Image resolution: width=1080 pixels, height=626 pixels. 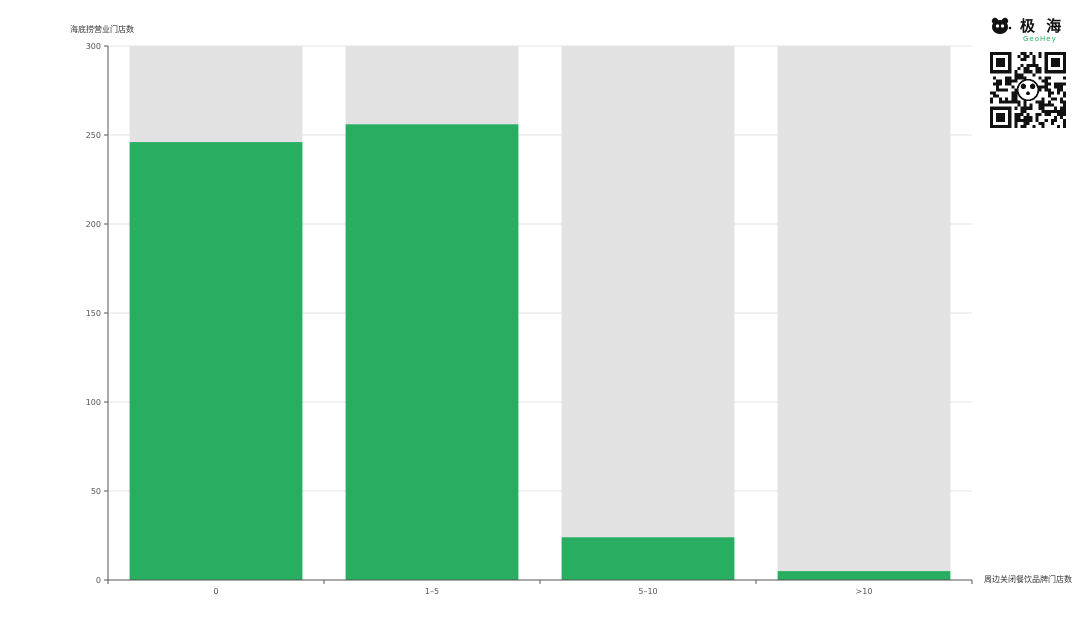 What do you see at coordinates (215, 591) in the screenshot?
I see `x-tick-label: 0` at bounding box center [215, 591].